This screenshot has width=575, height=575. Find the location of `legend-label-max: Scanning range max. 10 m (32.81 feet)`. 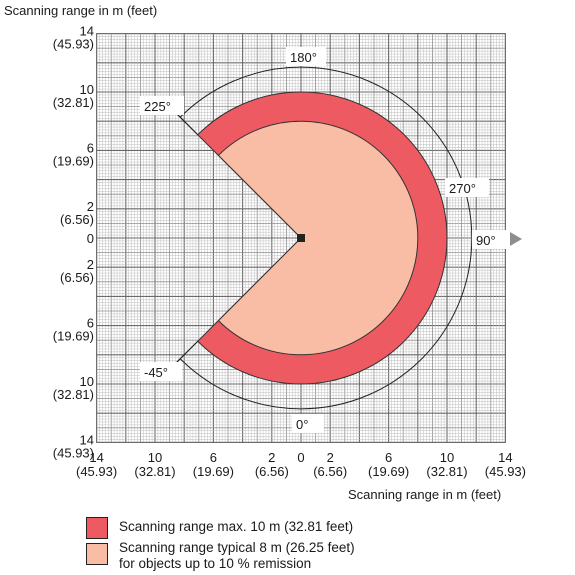

legend-label-max: Scanning range max. 10 m (32.81 feet) is located at coordinates (236, 526).